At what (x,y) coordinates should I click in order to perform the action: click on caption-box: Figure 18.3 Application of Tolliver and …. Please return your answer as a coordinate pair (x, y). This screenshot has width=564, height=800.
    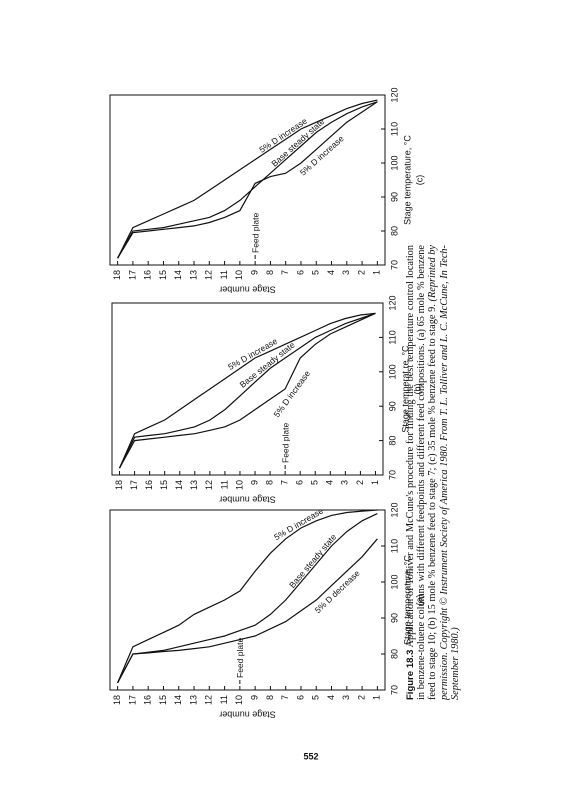
    Looking at the image, I should click on (433, 472).